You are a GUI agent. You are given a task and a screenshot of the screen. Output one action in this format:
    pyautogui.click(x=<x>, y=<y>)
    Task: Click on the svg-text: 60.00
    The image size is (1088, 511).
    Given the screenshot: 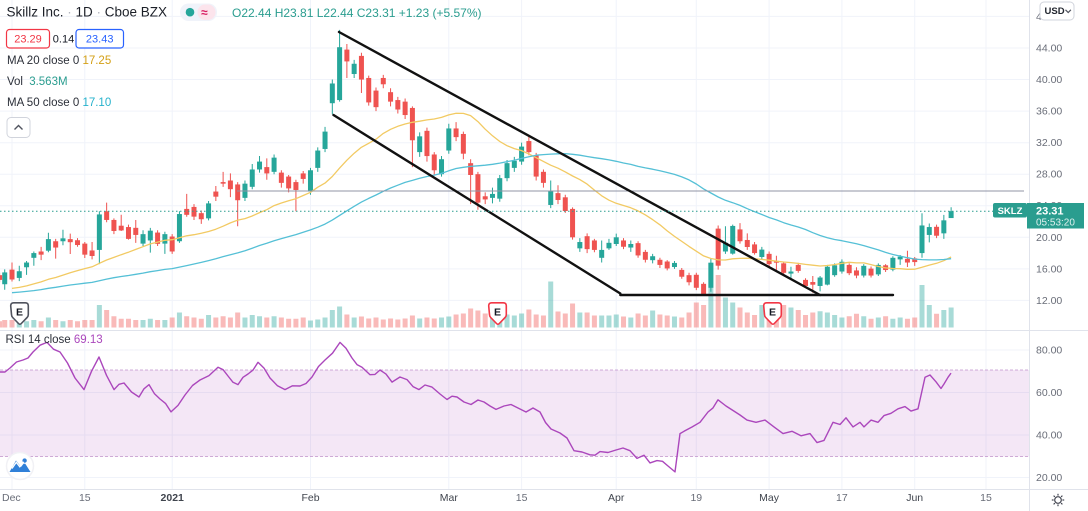 What is the action you would take?
    pyautogui.click(x=1049, y=393)
    